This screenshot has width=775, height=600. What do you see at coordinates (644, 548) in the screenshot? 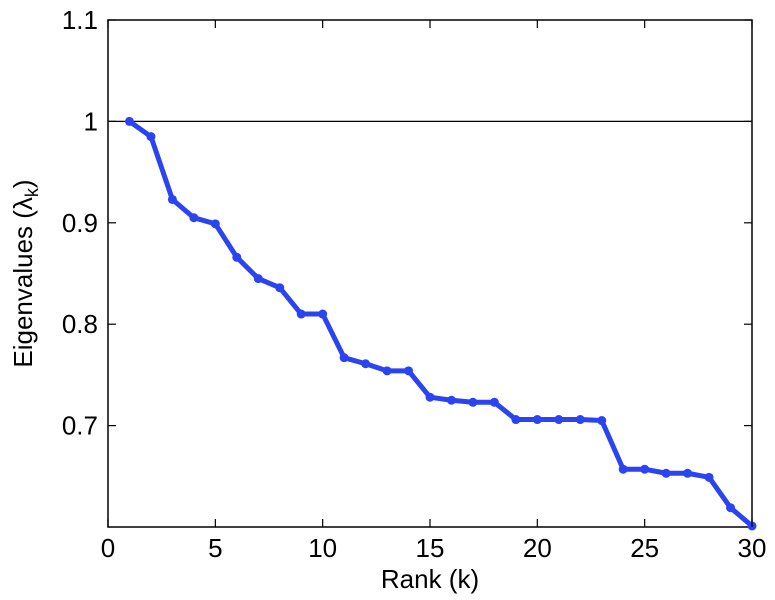
I see `x-tick-label: 25` at bounding box center [644, 548].